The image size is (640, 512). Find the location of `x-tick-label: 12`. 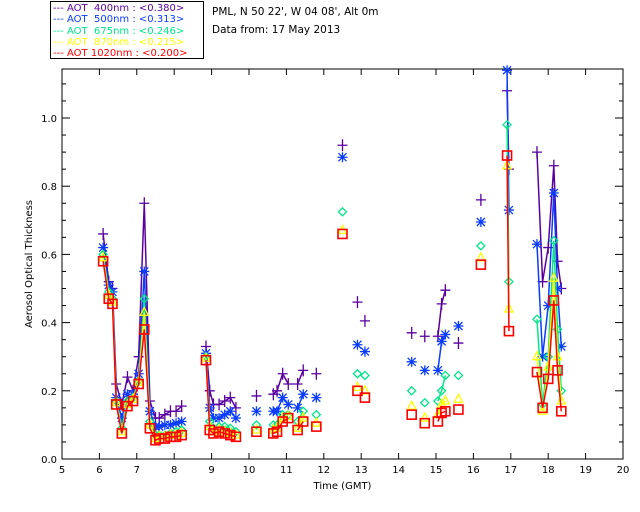

x-tick-label: 12 is located at coordinates (323, 470).